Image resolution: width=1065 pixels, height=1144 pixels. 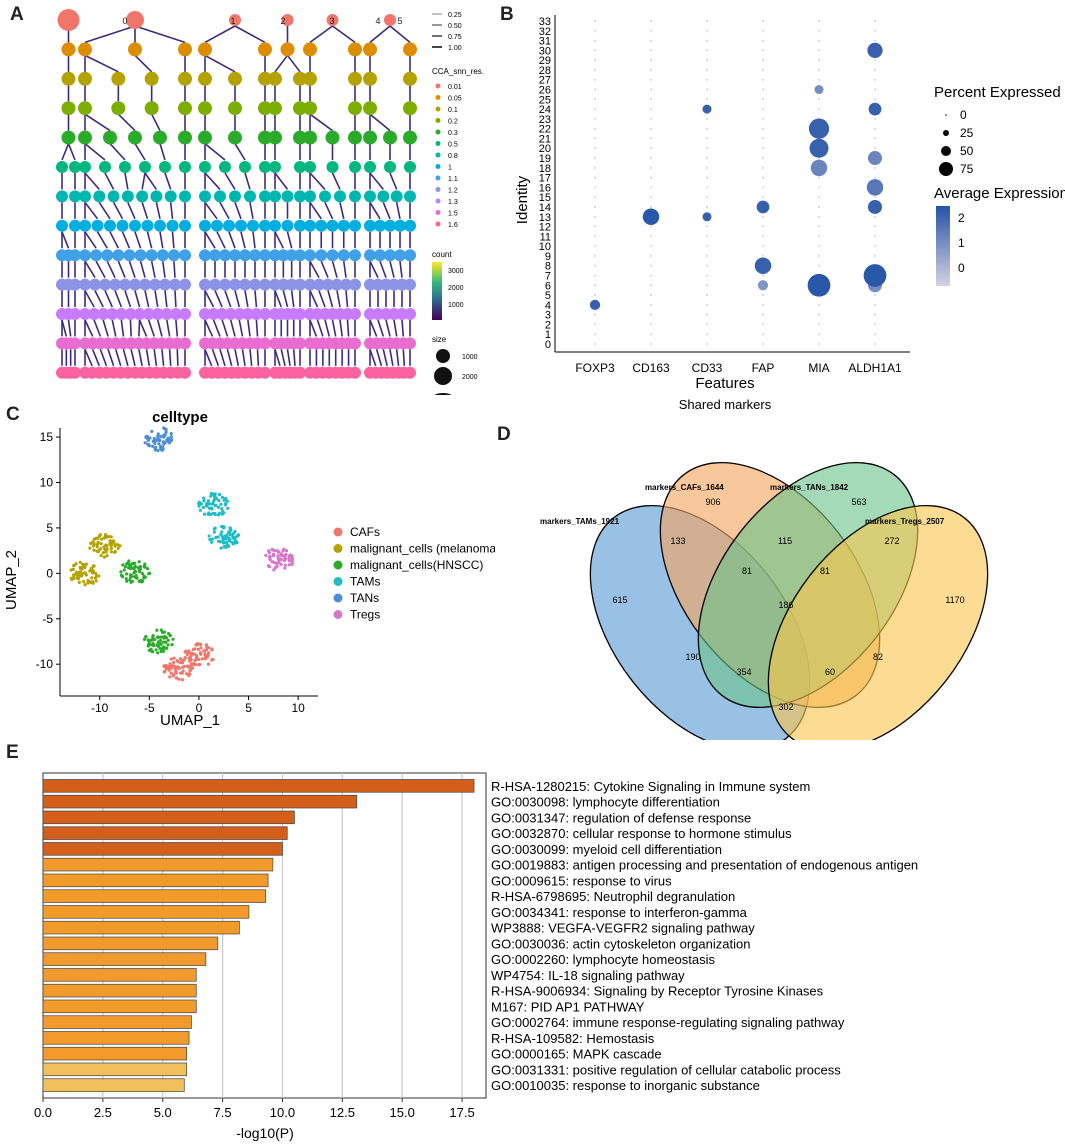 I want to click on res-legend-label: 1.6, so click(x=453, y=225).